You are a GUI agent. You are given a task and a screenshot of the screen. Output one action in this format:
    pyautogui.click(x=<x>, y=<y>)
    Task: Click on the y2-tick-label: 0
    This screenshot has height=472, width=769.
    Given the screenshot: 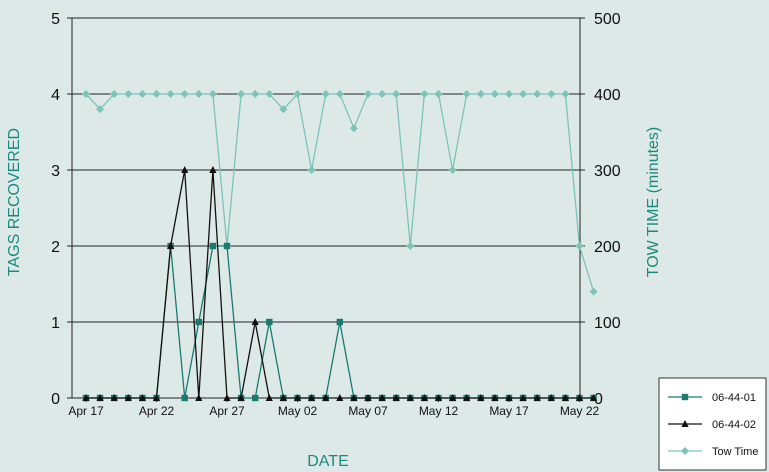 What is the action you would take?
    pyautogui.click(x=598, y=399)
    